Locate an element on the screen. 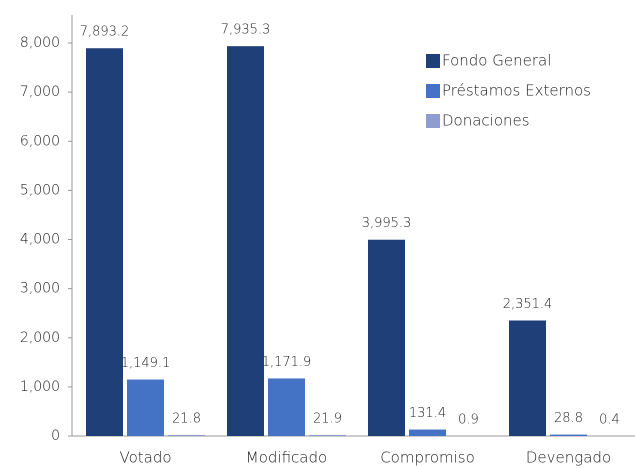 The image size is (635, 468). value-label: 28.8 is located at coordinates (568, 418).